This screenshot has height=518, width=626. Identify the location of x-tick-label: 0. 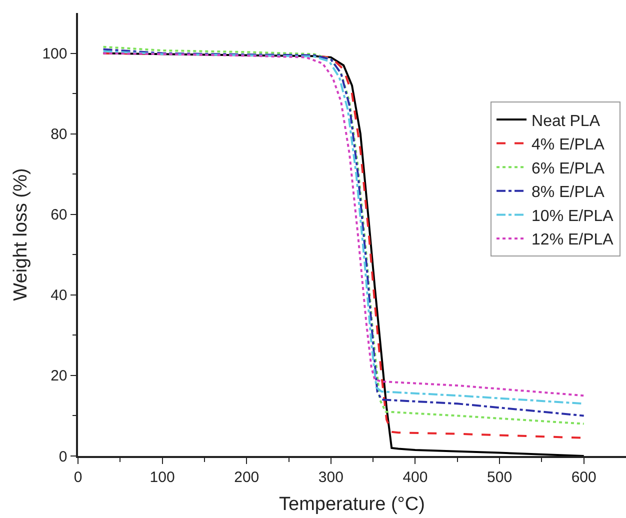
(78, 477).